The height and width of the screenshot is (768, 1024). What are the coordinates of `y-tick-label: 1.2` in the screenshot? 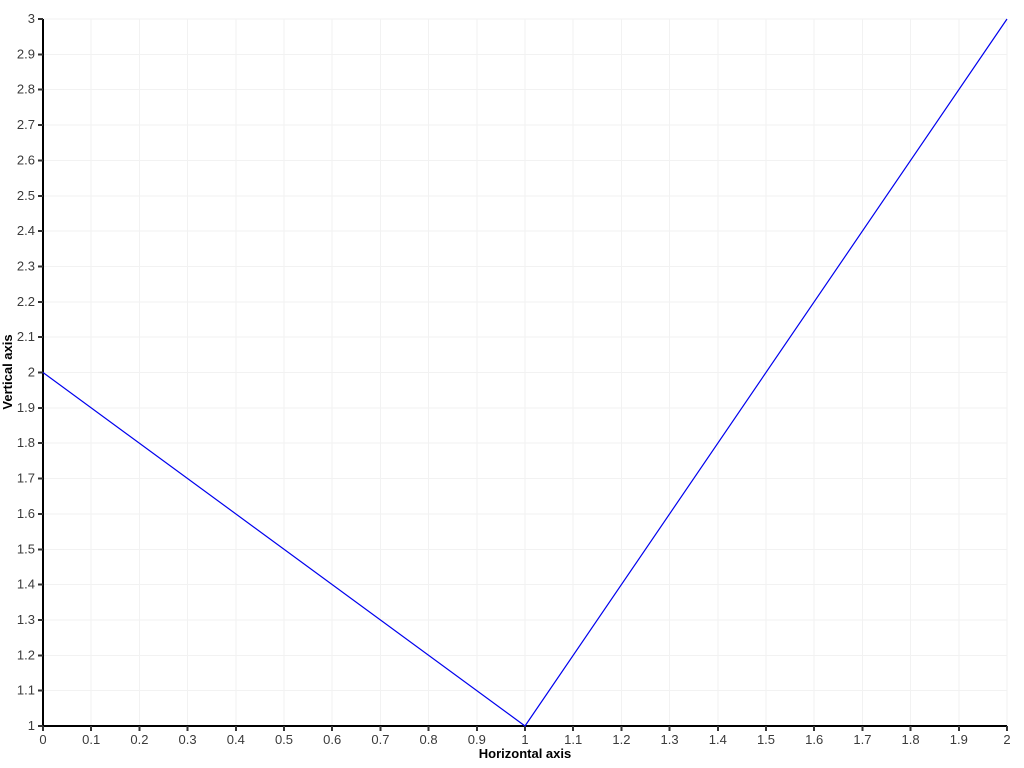 It's located at (26, 654).